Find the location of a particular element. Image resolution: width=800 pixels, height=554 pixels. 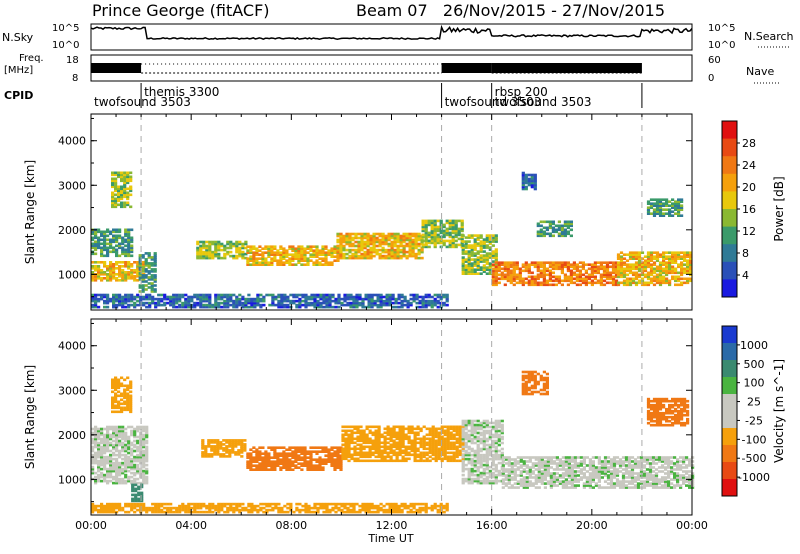

velocity-colorbar-tick-3: 25 is located at coordinates (754, 402).